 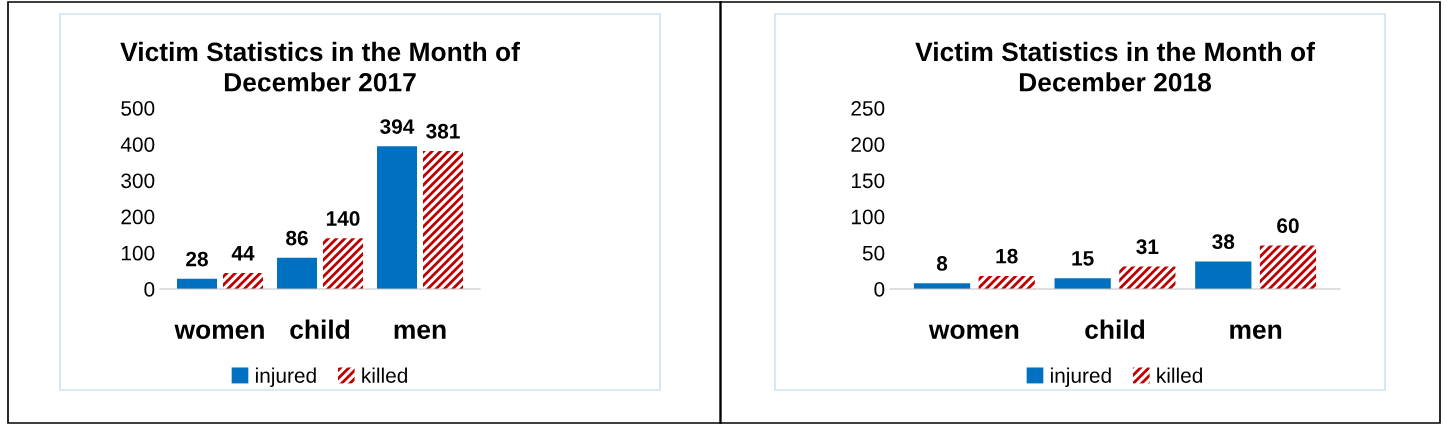 What do you see at coordinates (1115, 66) in the screenshot?
I see `chart-title: Victim Statistics in the Month of December 2018` at bounding box center [1115, 66].